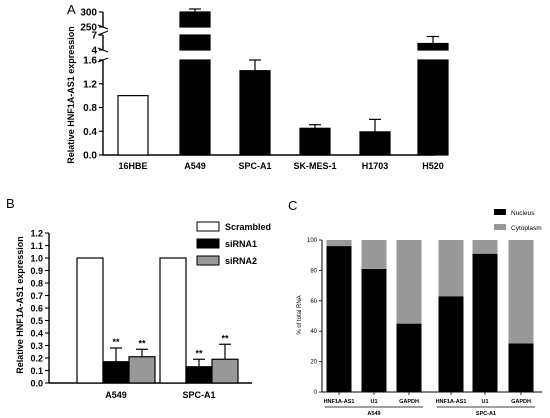  What do you see at coordinates (88, 13) in the screenshot?
I see `y-tick-label-a: 300` at bounding box center [88, 13].